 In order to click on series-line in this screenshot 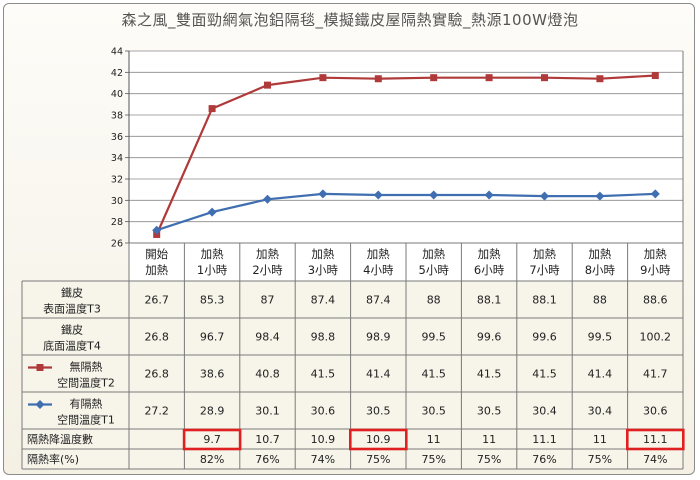, I will do `click(406, 212)`.